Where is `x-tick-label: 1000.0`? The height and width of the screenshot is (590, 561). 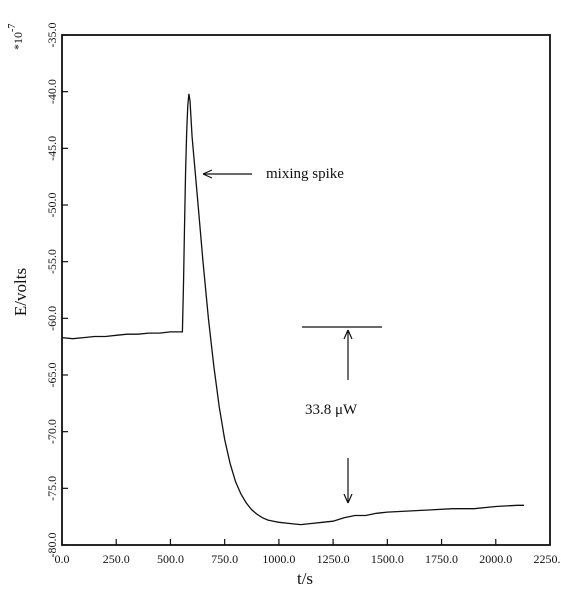
x-tick-label: 1000.0 is located at coordinates (278, 559).